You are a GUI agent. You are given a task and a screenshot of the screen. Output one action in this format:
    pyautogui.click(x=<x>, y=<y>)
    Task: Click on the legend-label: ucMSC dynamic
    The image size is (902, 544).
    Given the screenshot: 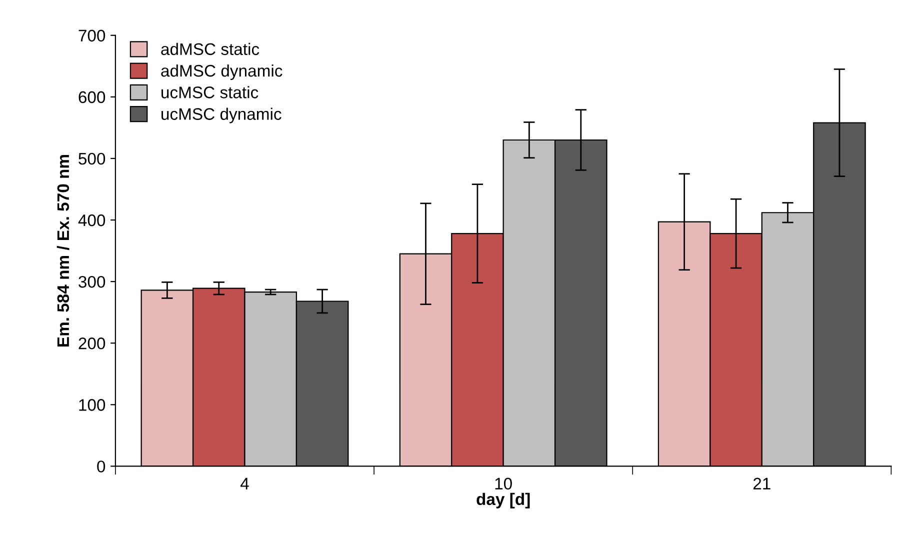 What is the action you would take?
    pyautogui.click(x=222, y=116)
    